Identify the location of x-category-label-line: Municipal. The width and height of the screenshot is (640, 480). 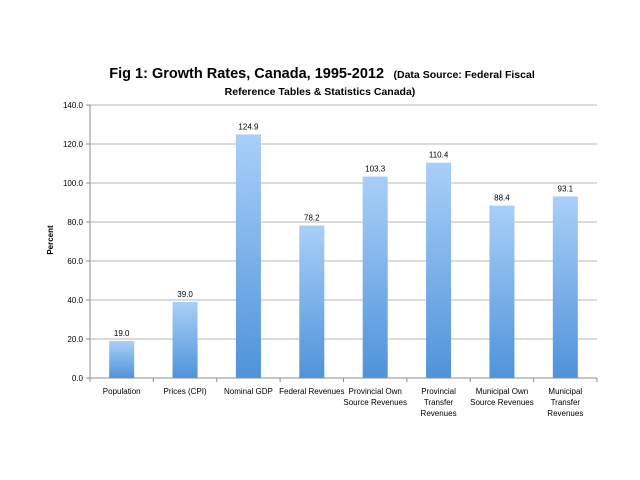
(565, 391).